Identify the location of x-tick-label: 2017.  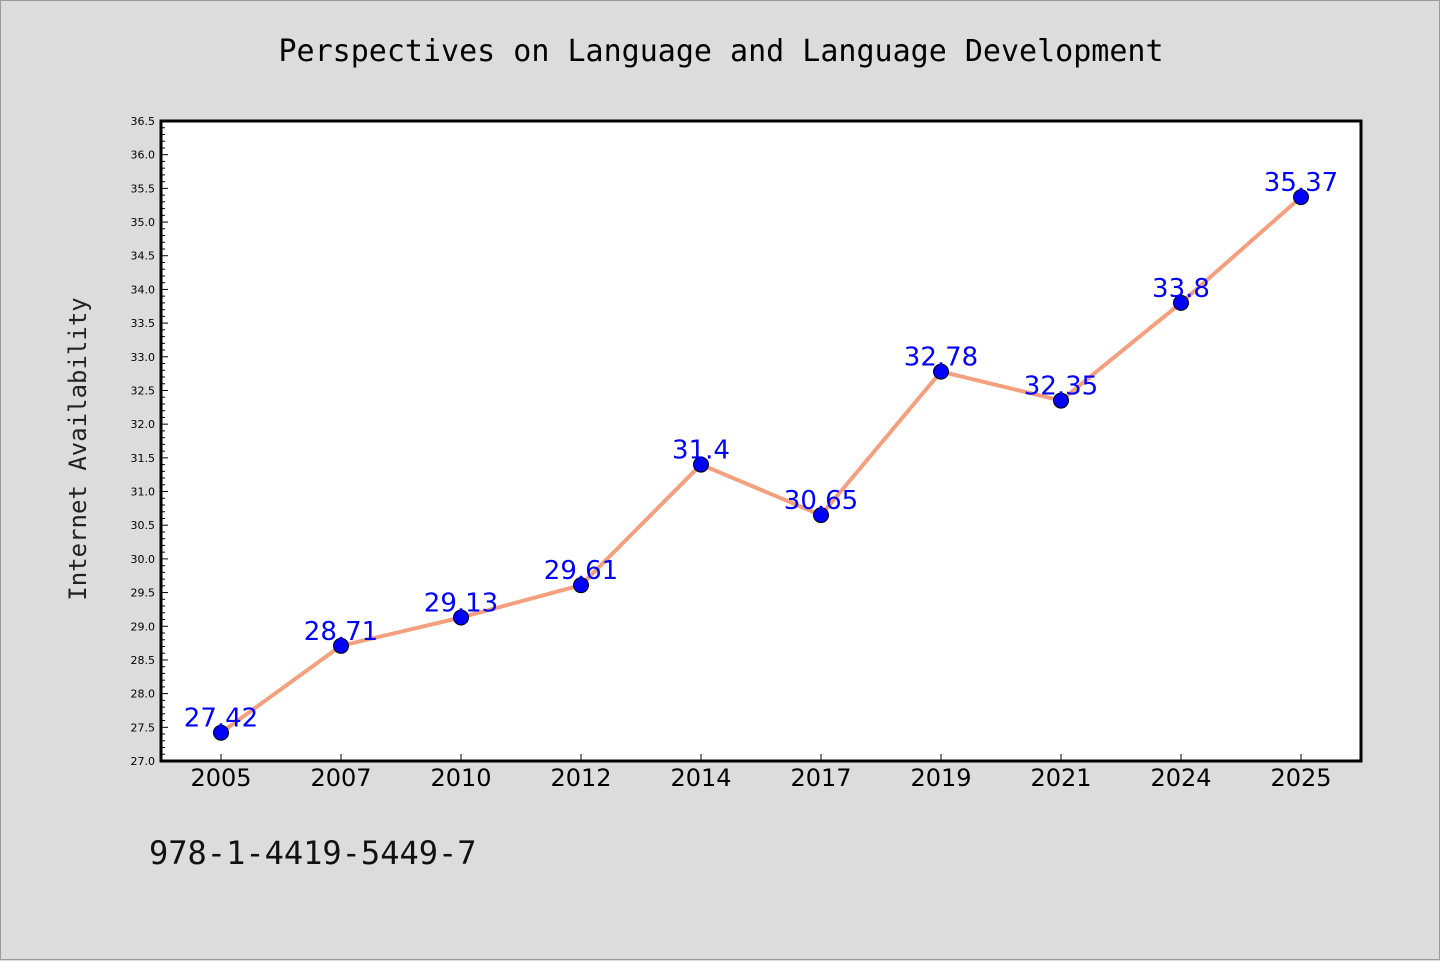
(820, 778).